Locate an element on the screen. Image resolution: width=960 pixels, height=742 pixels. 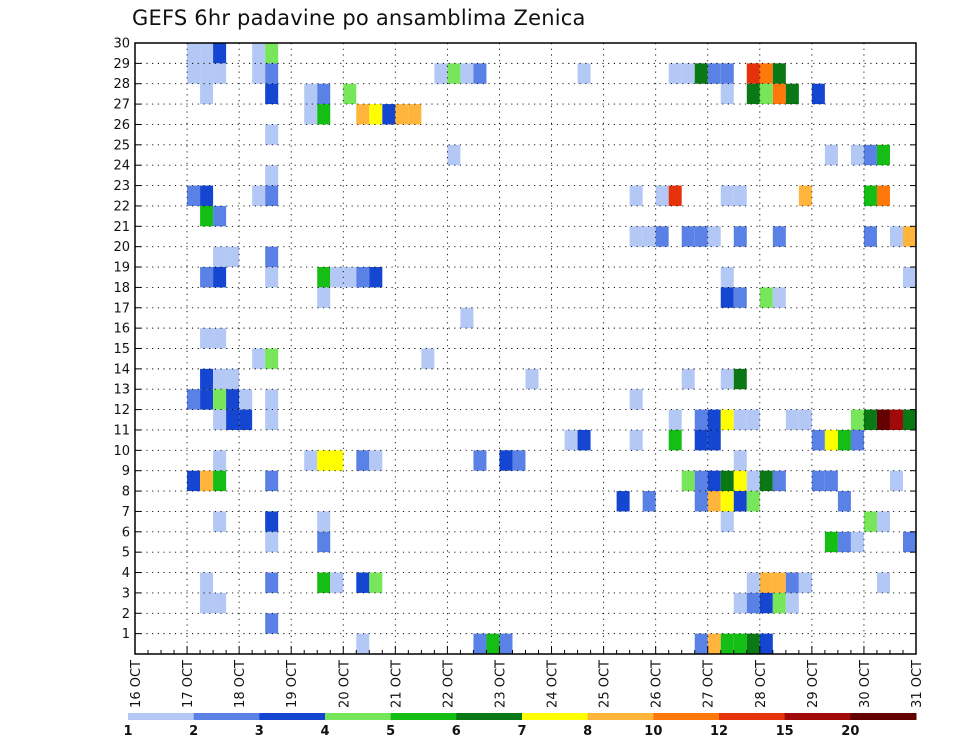
x-tick-label: 30 OCT is located at coordinates (865, 684).